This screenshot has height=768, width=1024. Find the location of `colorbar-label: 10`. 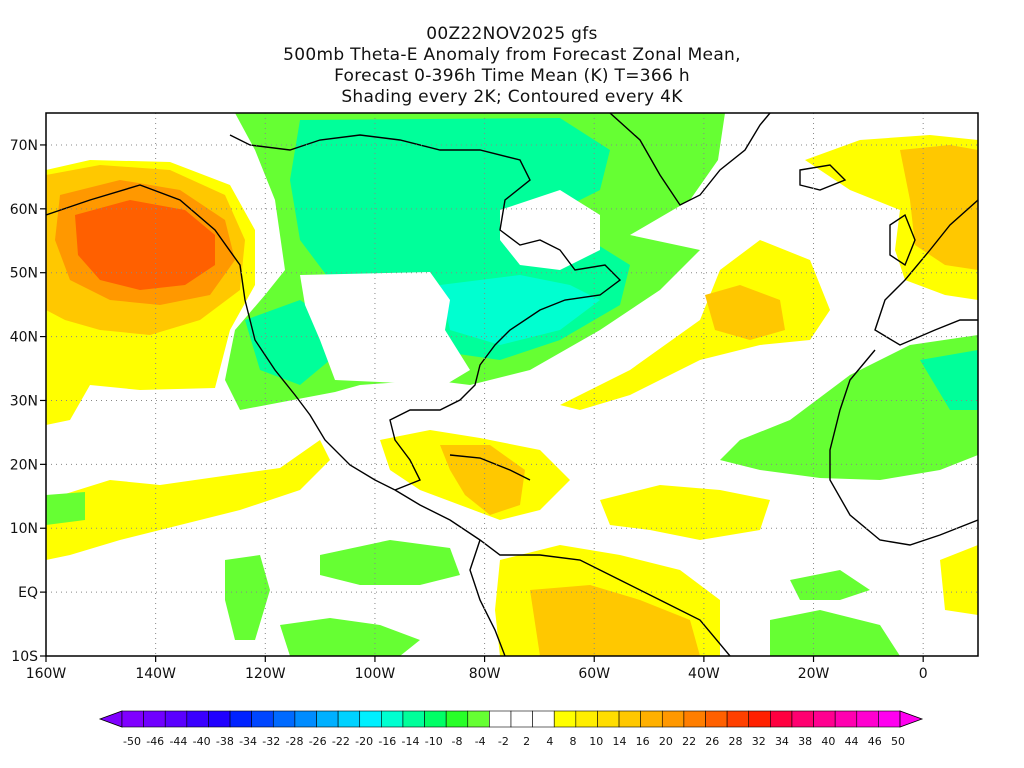

colorbar-label: 10 is located at coordinates (596, 741).